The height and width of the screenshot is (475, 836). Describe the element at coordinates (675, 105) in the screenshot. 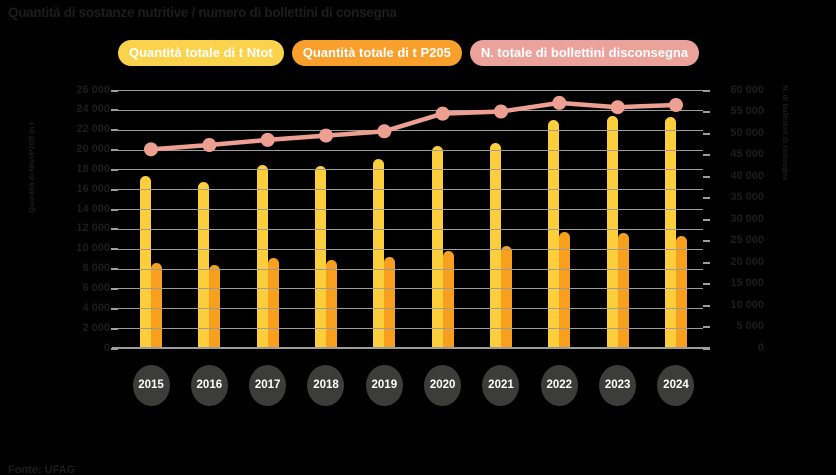

I see `line-marker-2024` at that location.